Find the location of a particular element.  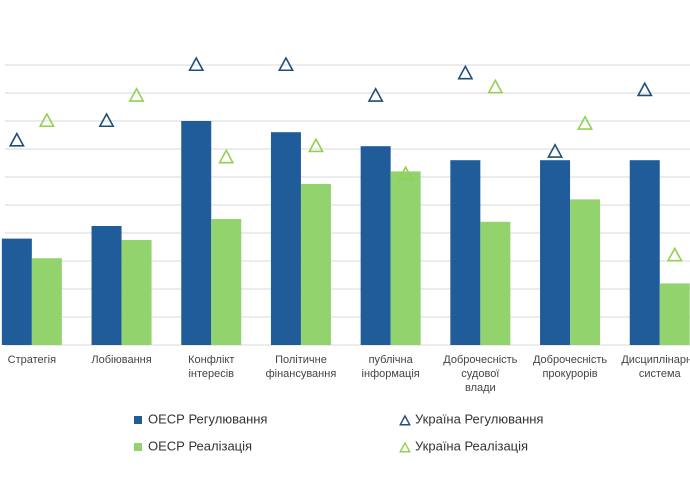

x-tick-label: публічна інформація is located at coordinates (391, 367).